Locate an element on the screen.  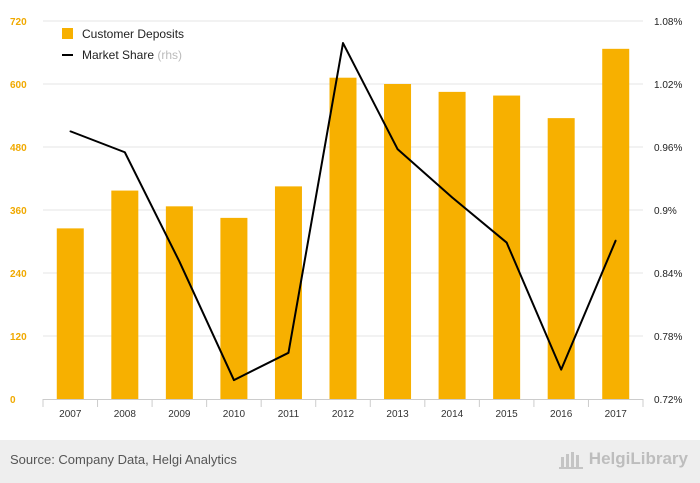
y-tick-left: 600 is located at coordinates (18, 85).